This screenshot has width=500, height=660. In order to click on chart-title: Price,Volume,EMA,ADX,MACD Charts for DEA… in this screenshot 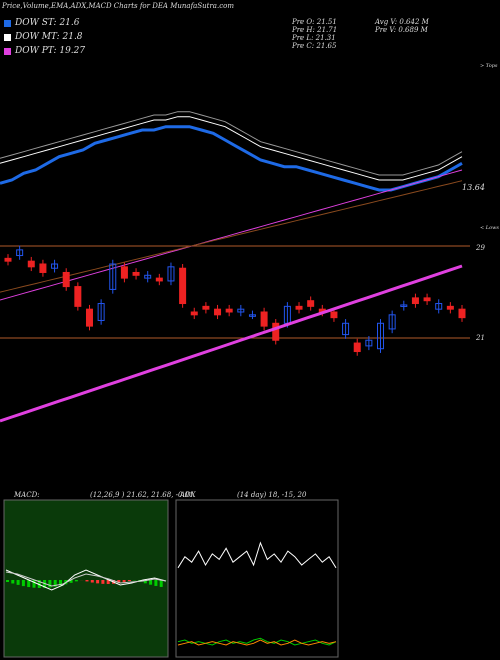, I will do `click(118, 6)`.